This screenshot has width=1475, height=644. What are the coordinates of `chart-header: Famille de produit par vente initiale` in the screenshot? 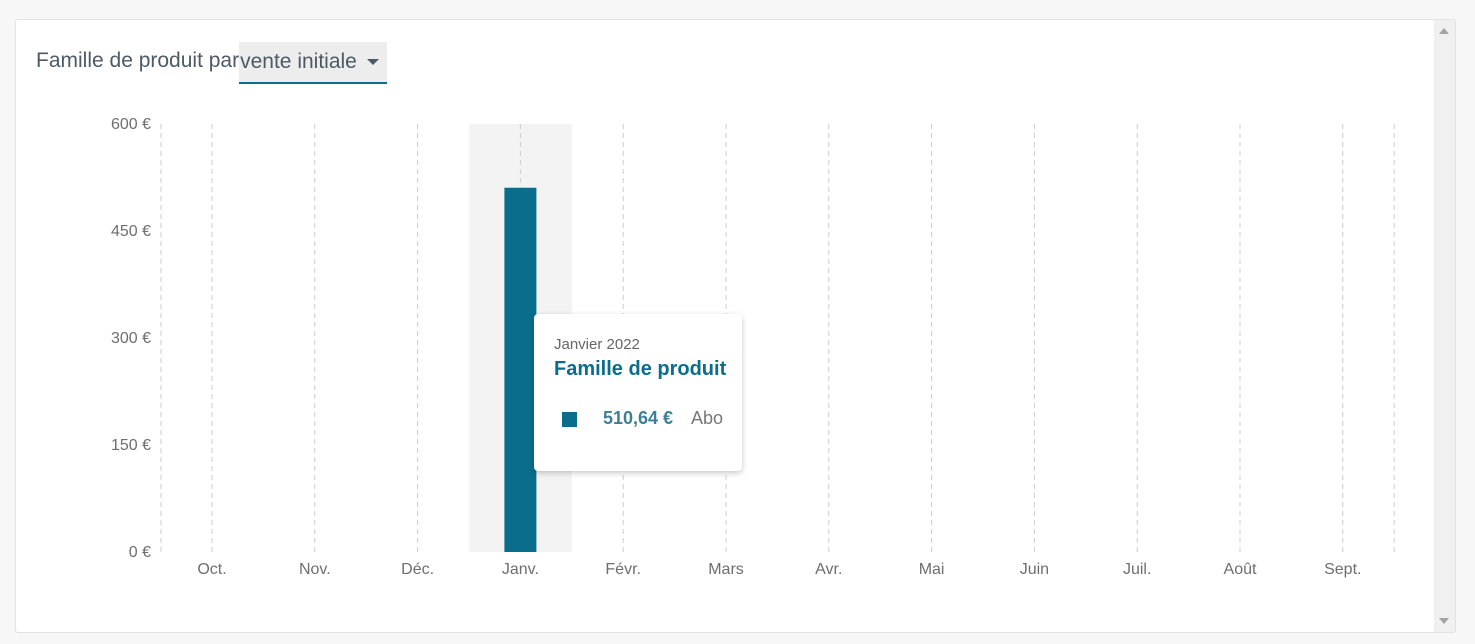 It's located at (211, 63).